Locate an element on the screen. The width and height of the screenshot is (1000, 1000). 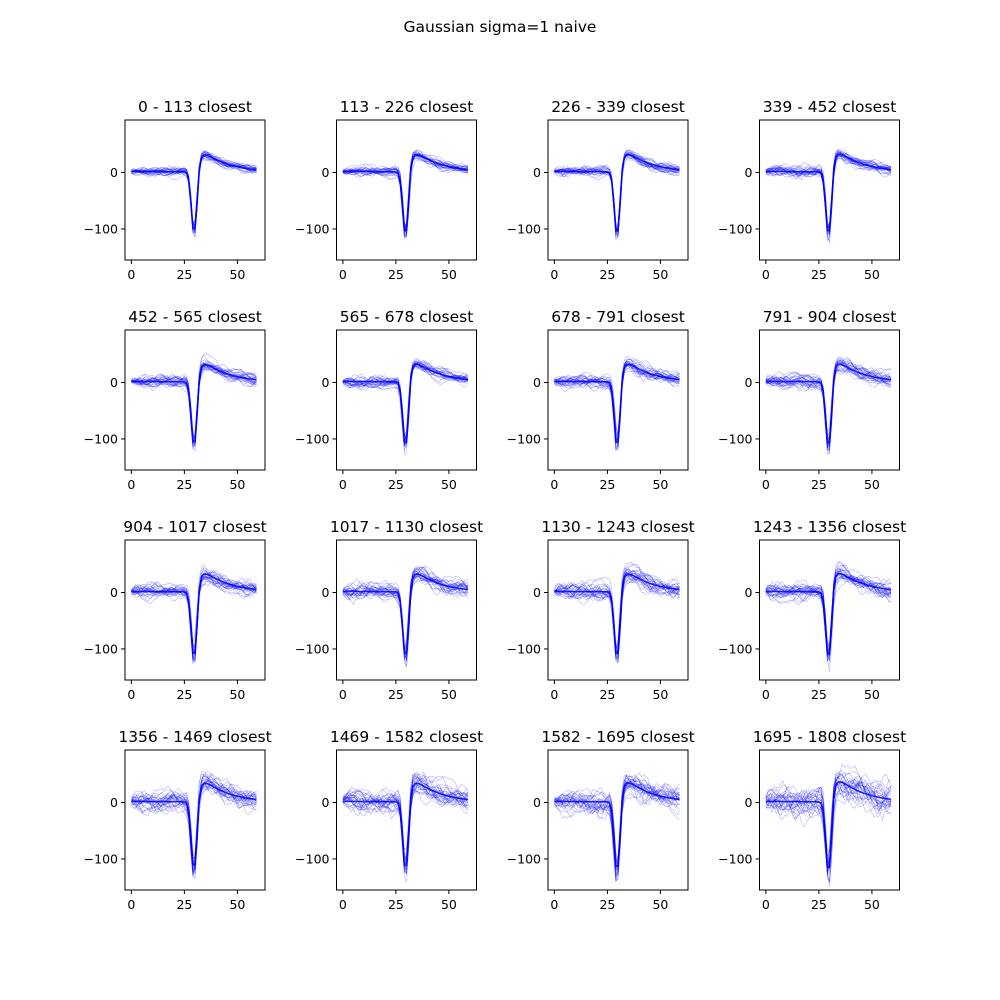
subplot-14: 0 25 50 0 −100 1469 - 1582 closest is located at coordinates (389, 820).